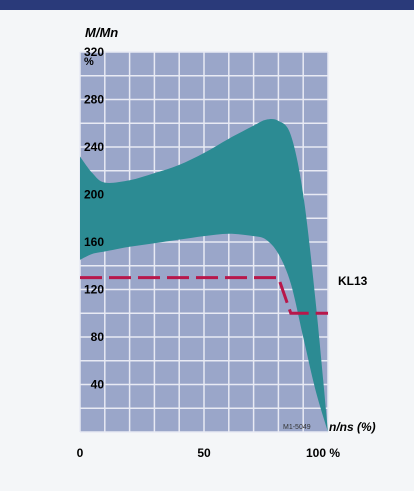  Describe the element at coordinates (80, 453) in the screenshot. I see `x-tick-label: 0` at that location.